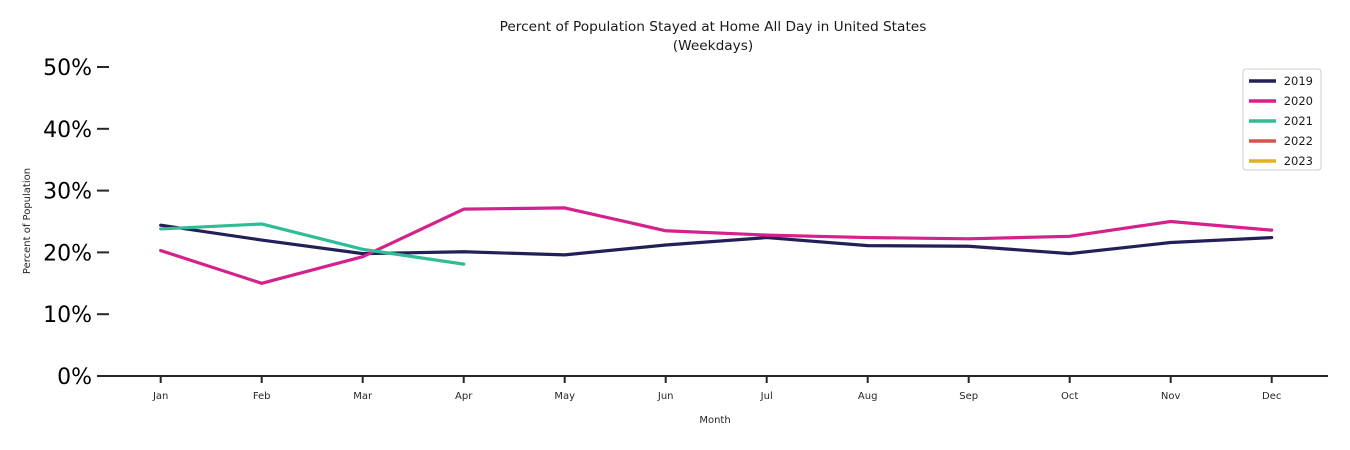 The height and width of the screenshot is (450, 1350). Describe the element at coordinates (1298, 81) in the screenshot. I see `legend-label-2019: 2019` at that location.